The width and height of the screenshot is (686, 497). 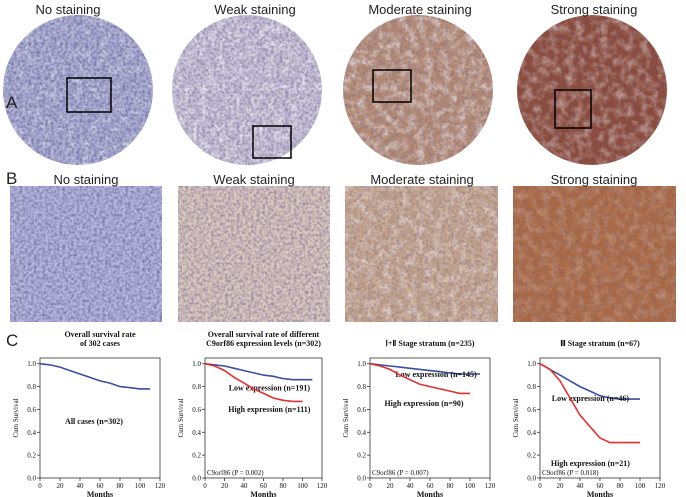 What do you see at coordinates (263, 343) in the screenshot?
I see `chart-title: C9orf86 expression levels (n=302)` at bounding box center [263, 343].